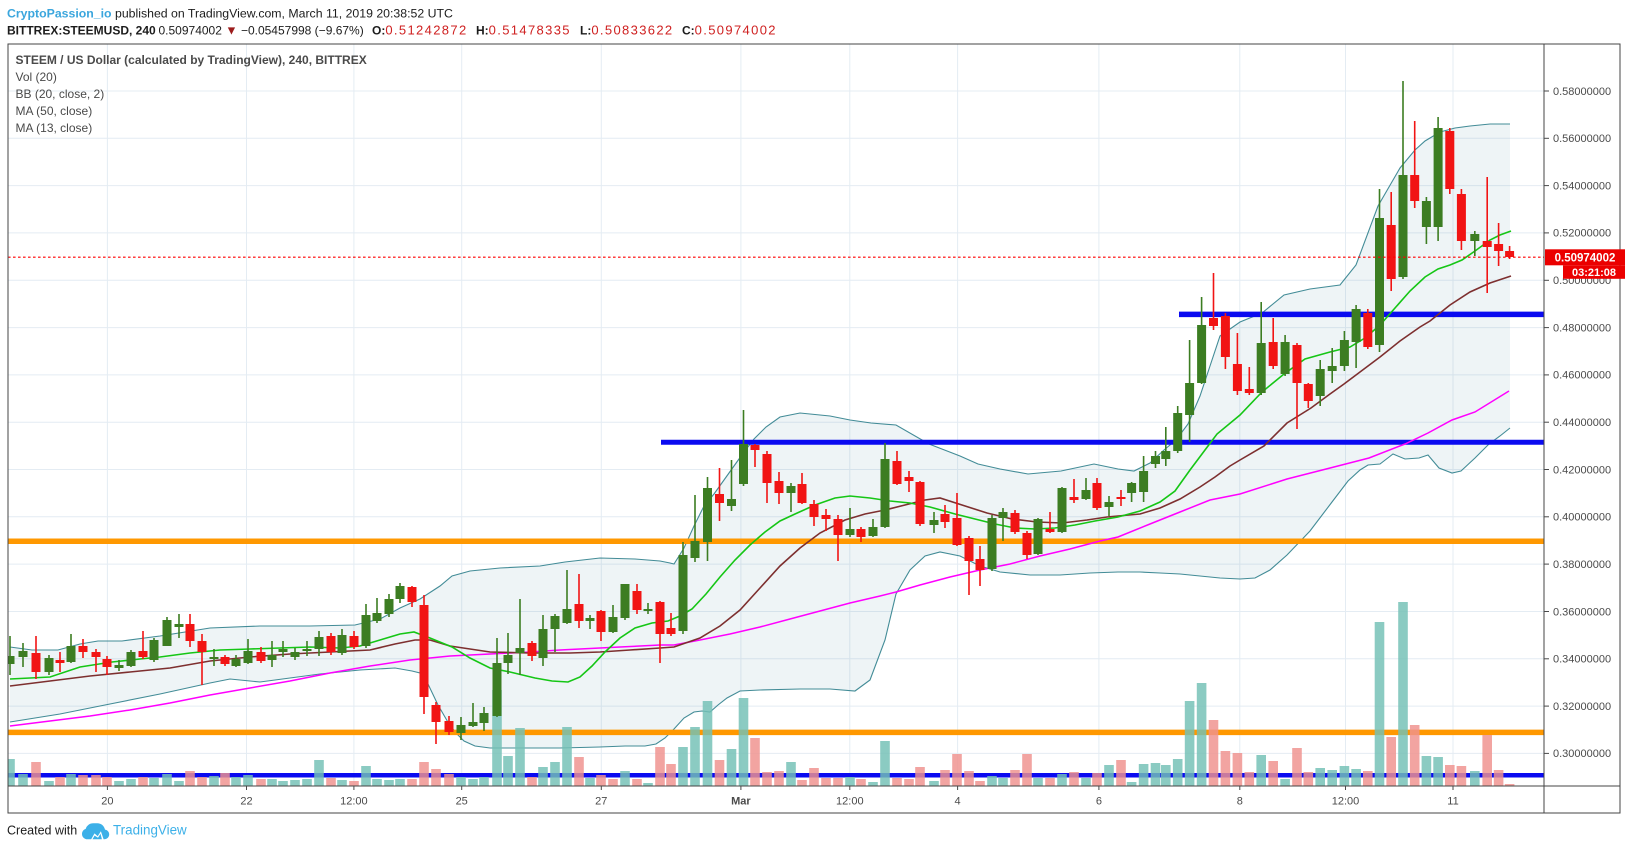 The image size is (1627, 850). Describe the element at coordinates (1582, 470) in the screenshot. I see `svg-text: 0.42000000` at that location.